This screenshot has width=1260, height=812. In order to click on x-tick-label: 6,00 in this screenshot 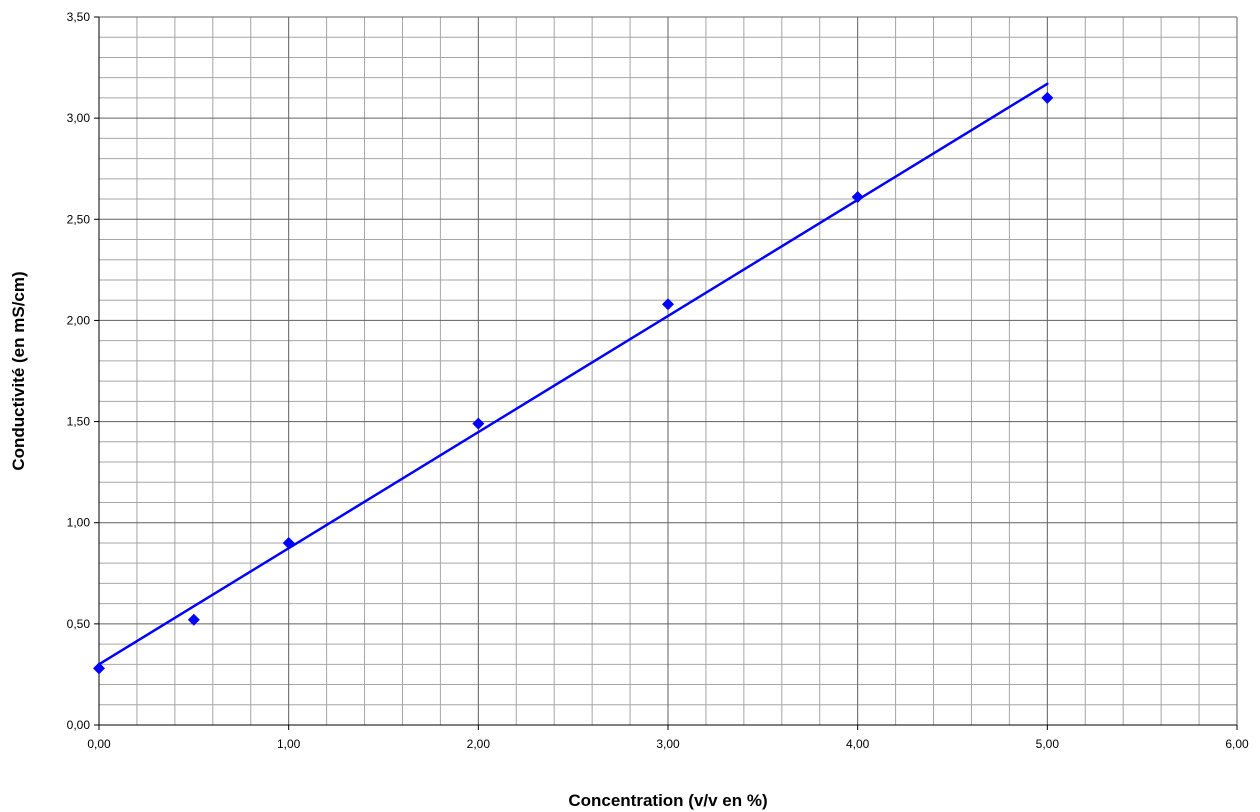, I will do `click(1237, 744)`.